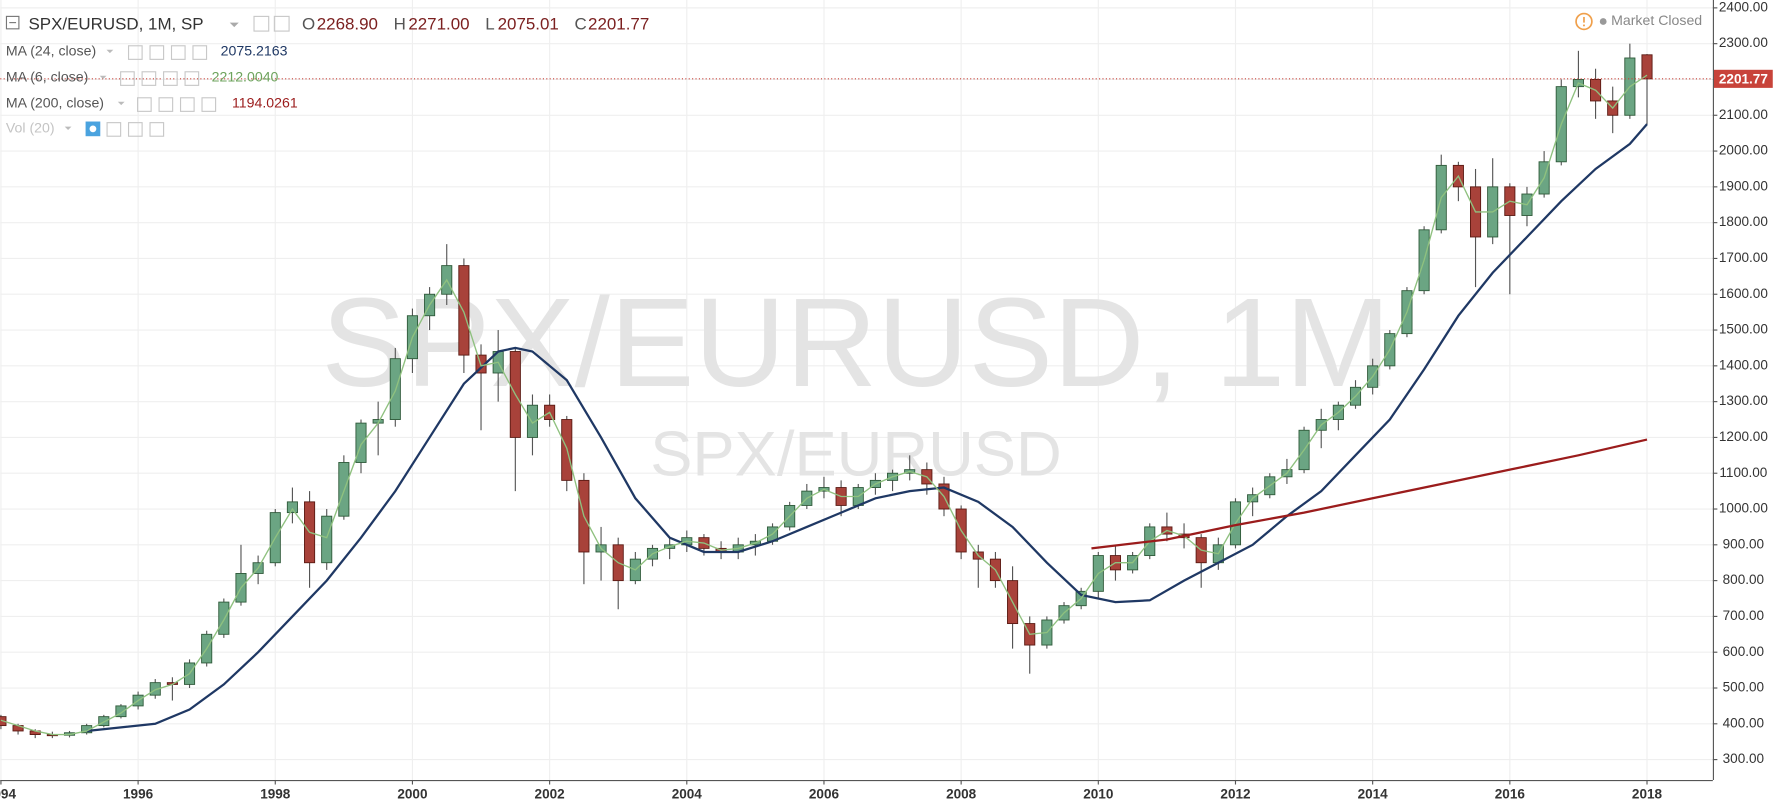 The height and width of the screenshot is (806, 1773). I want to click on x-tick-label: 2010, so click(1098, 793).